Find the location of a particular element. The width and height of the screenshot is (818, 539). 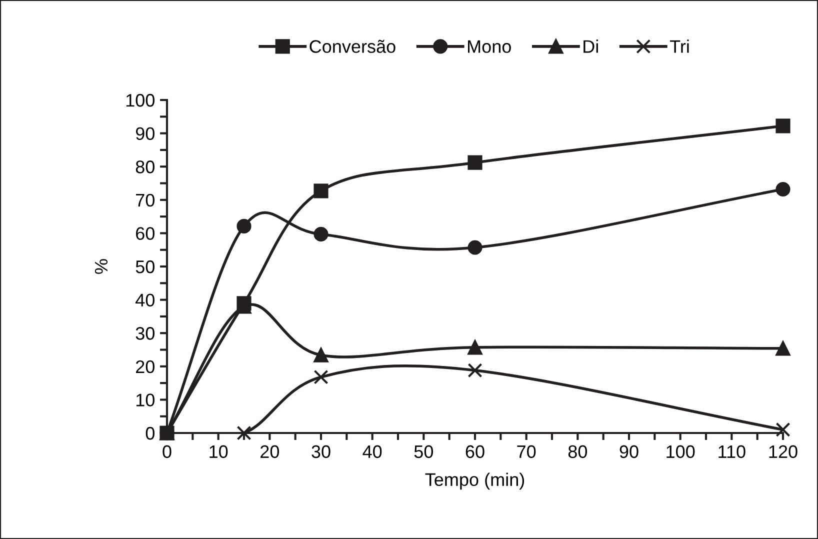

x-tick-label: 0 is located at coordinates (167, 451).